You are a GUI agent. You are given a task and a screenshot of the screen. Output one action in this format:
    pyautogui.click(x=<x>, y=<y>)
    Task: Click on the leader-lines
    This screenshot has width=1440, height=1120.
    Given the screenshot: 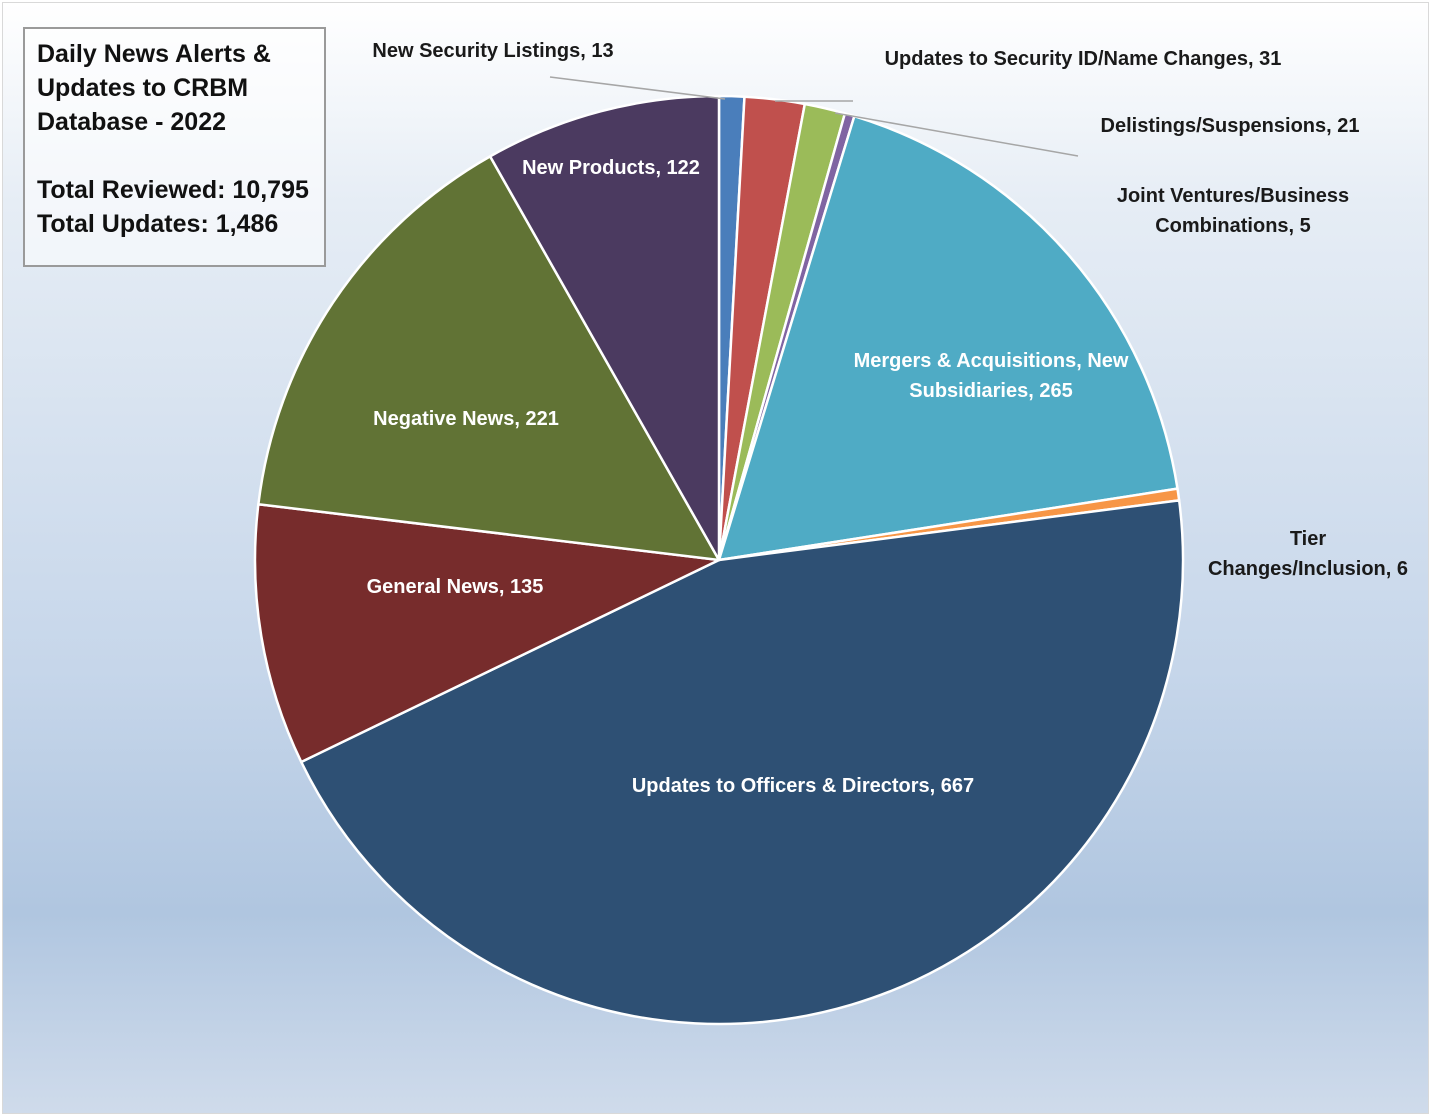 What is the action you would take?
    pyautogui.click(x=814, y=116)
    